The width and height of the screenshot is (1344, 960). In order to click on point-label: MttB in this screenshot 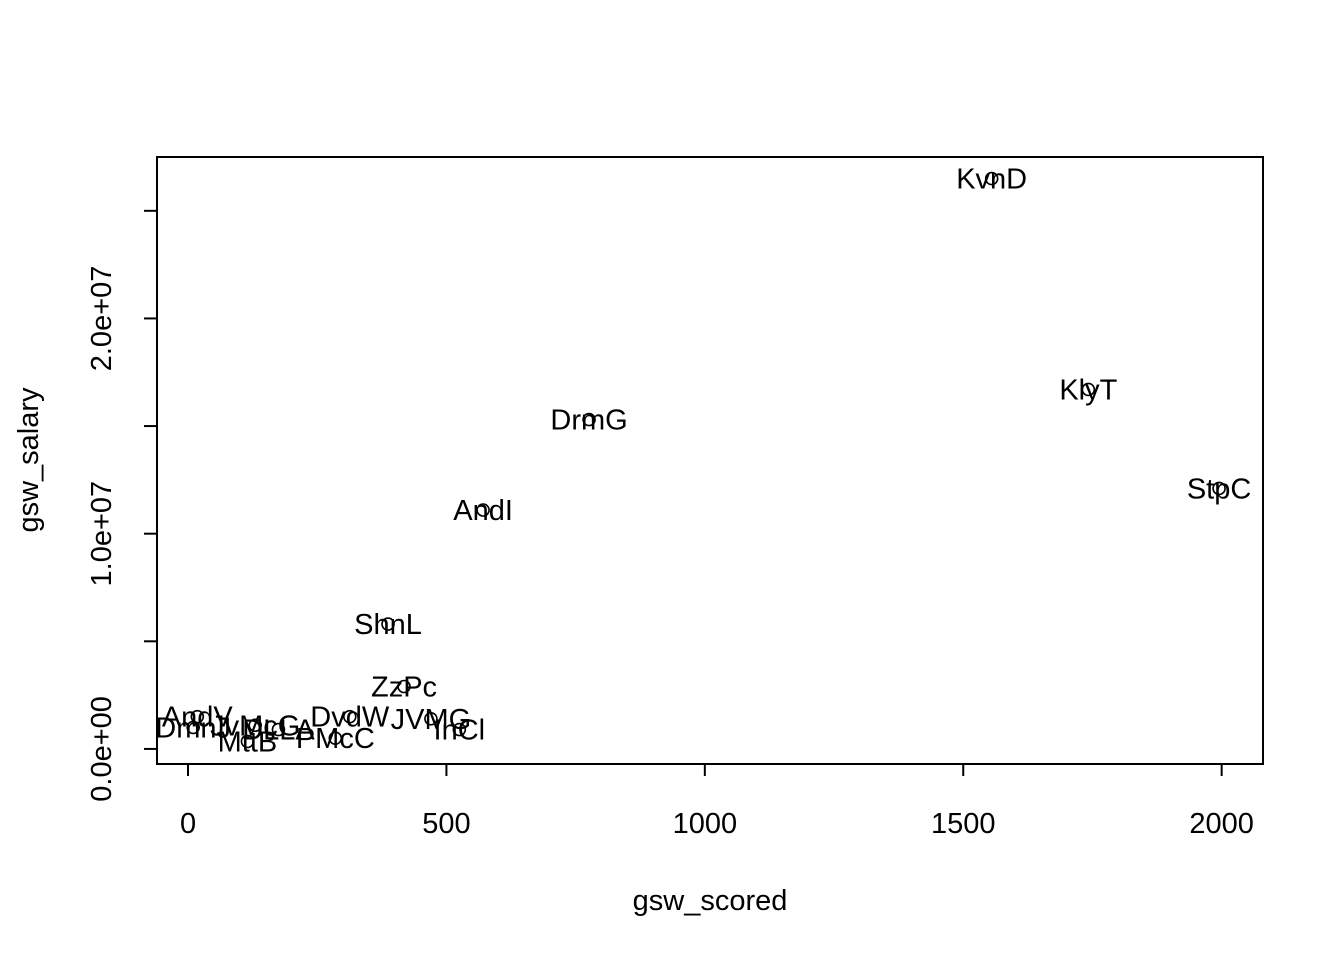, I will do `click(248, 742)`.